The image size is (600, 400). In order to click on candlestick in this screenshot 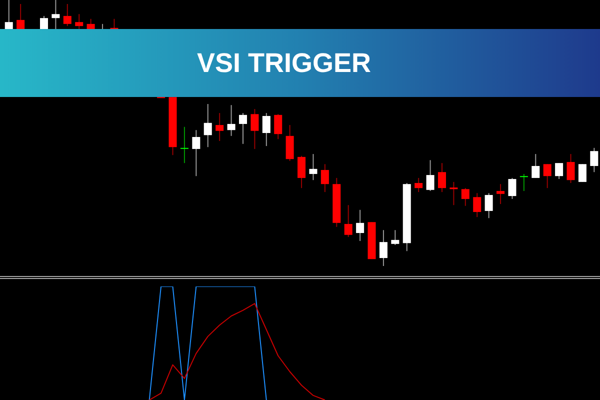, I will do `click(582, 173)`.